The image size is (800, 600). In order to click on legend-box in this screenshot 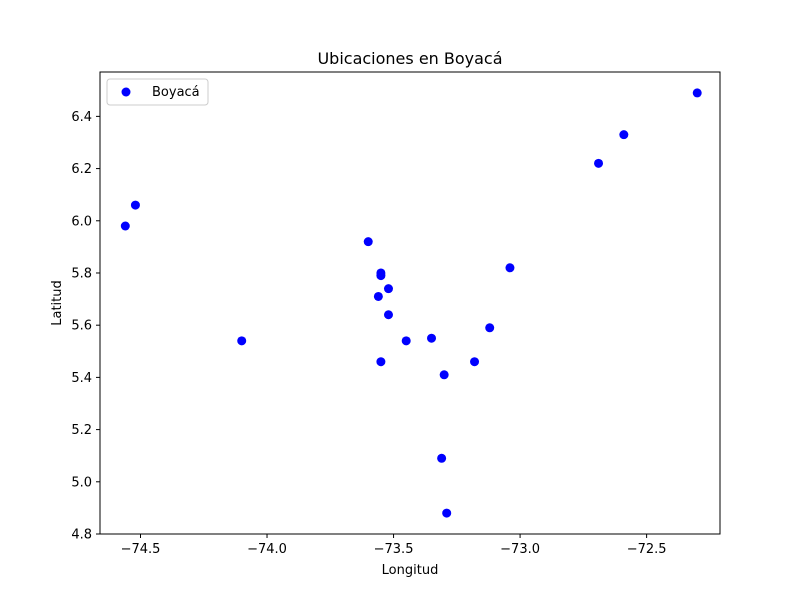, I will do `click(157, 92)`.